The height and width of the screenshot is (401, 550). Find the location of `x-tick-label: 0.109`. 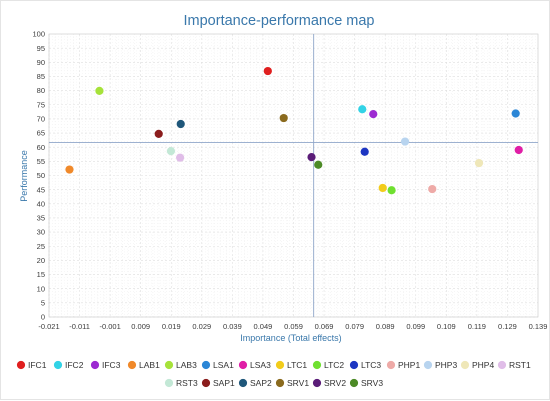

x-tick-label: 0.109 is located at coordinates (446, 326).